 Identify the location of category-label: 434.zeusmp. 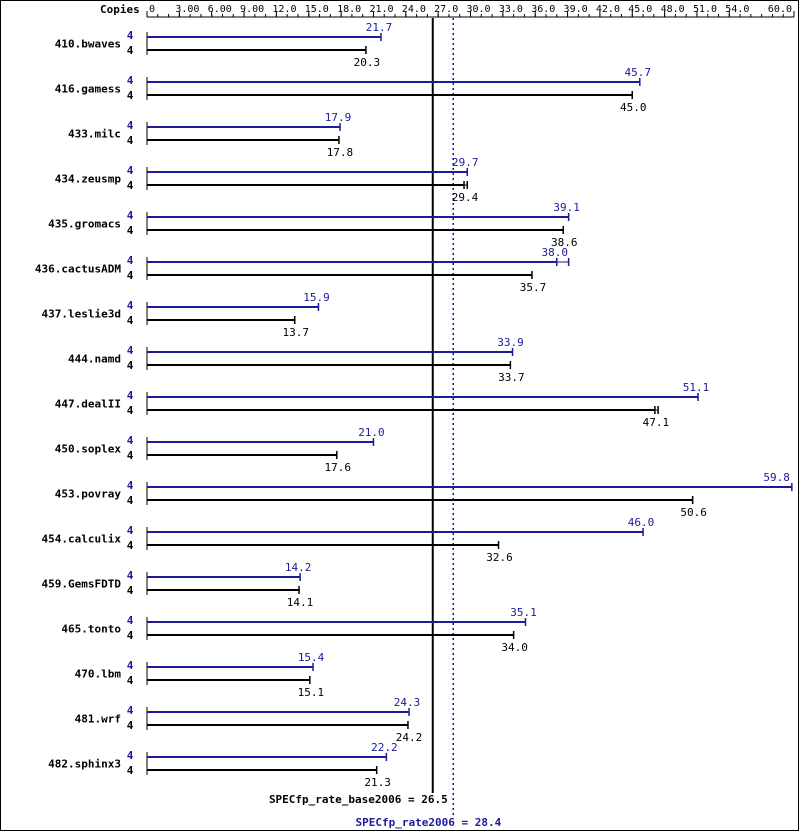
(88, 179).